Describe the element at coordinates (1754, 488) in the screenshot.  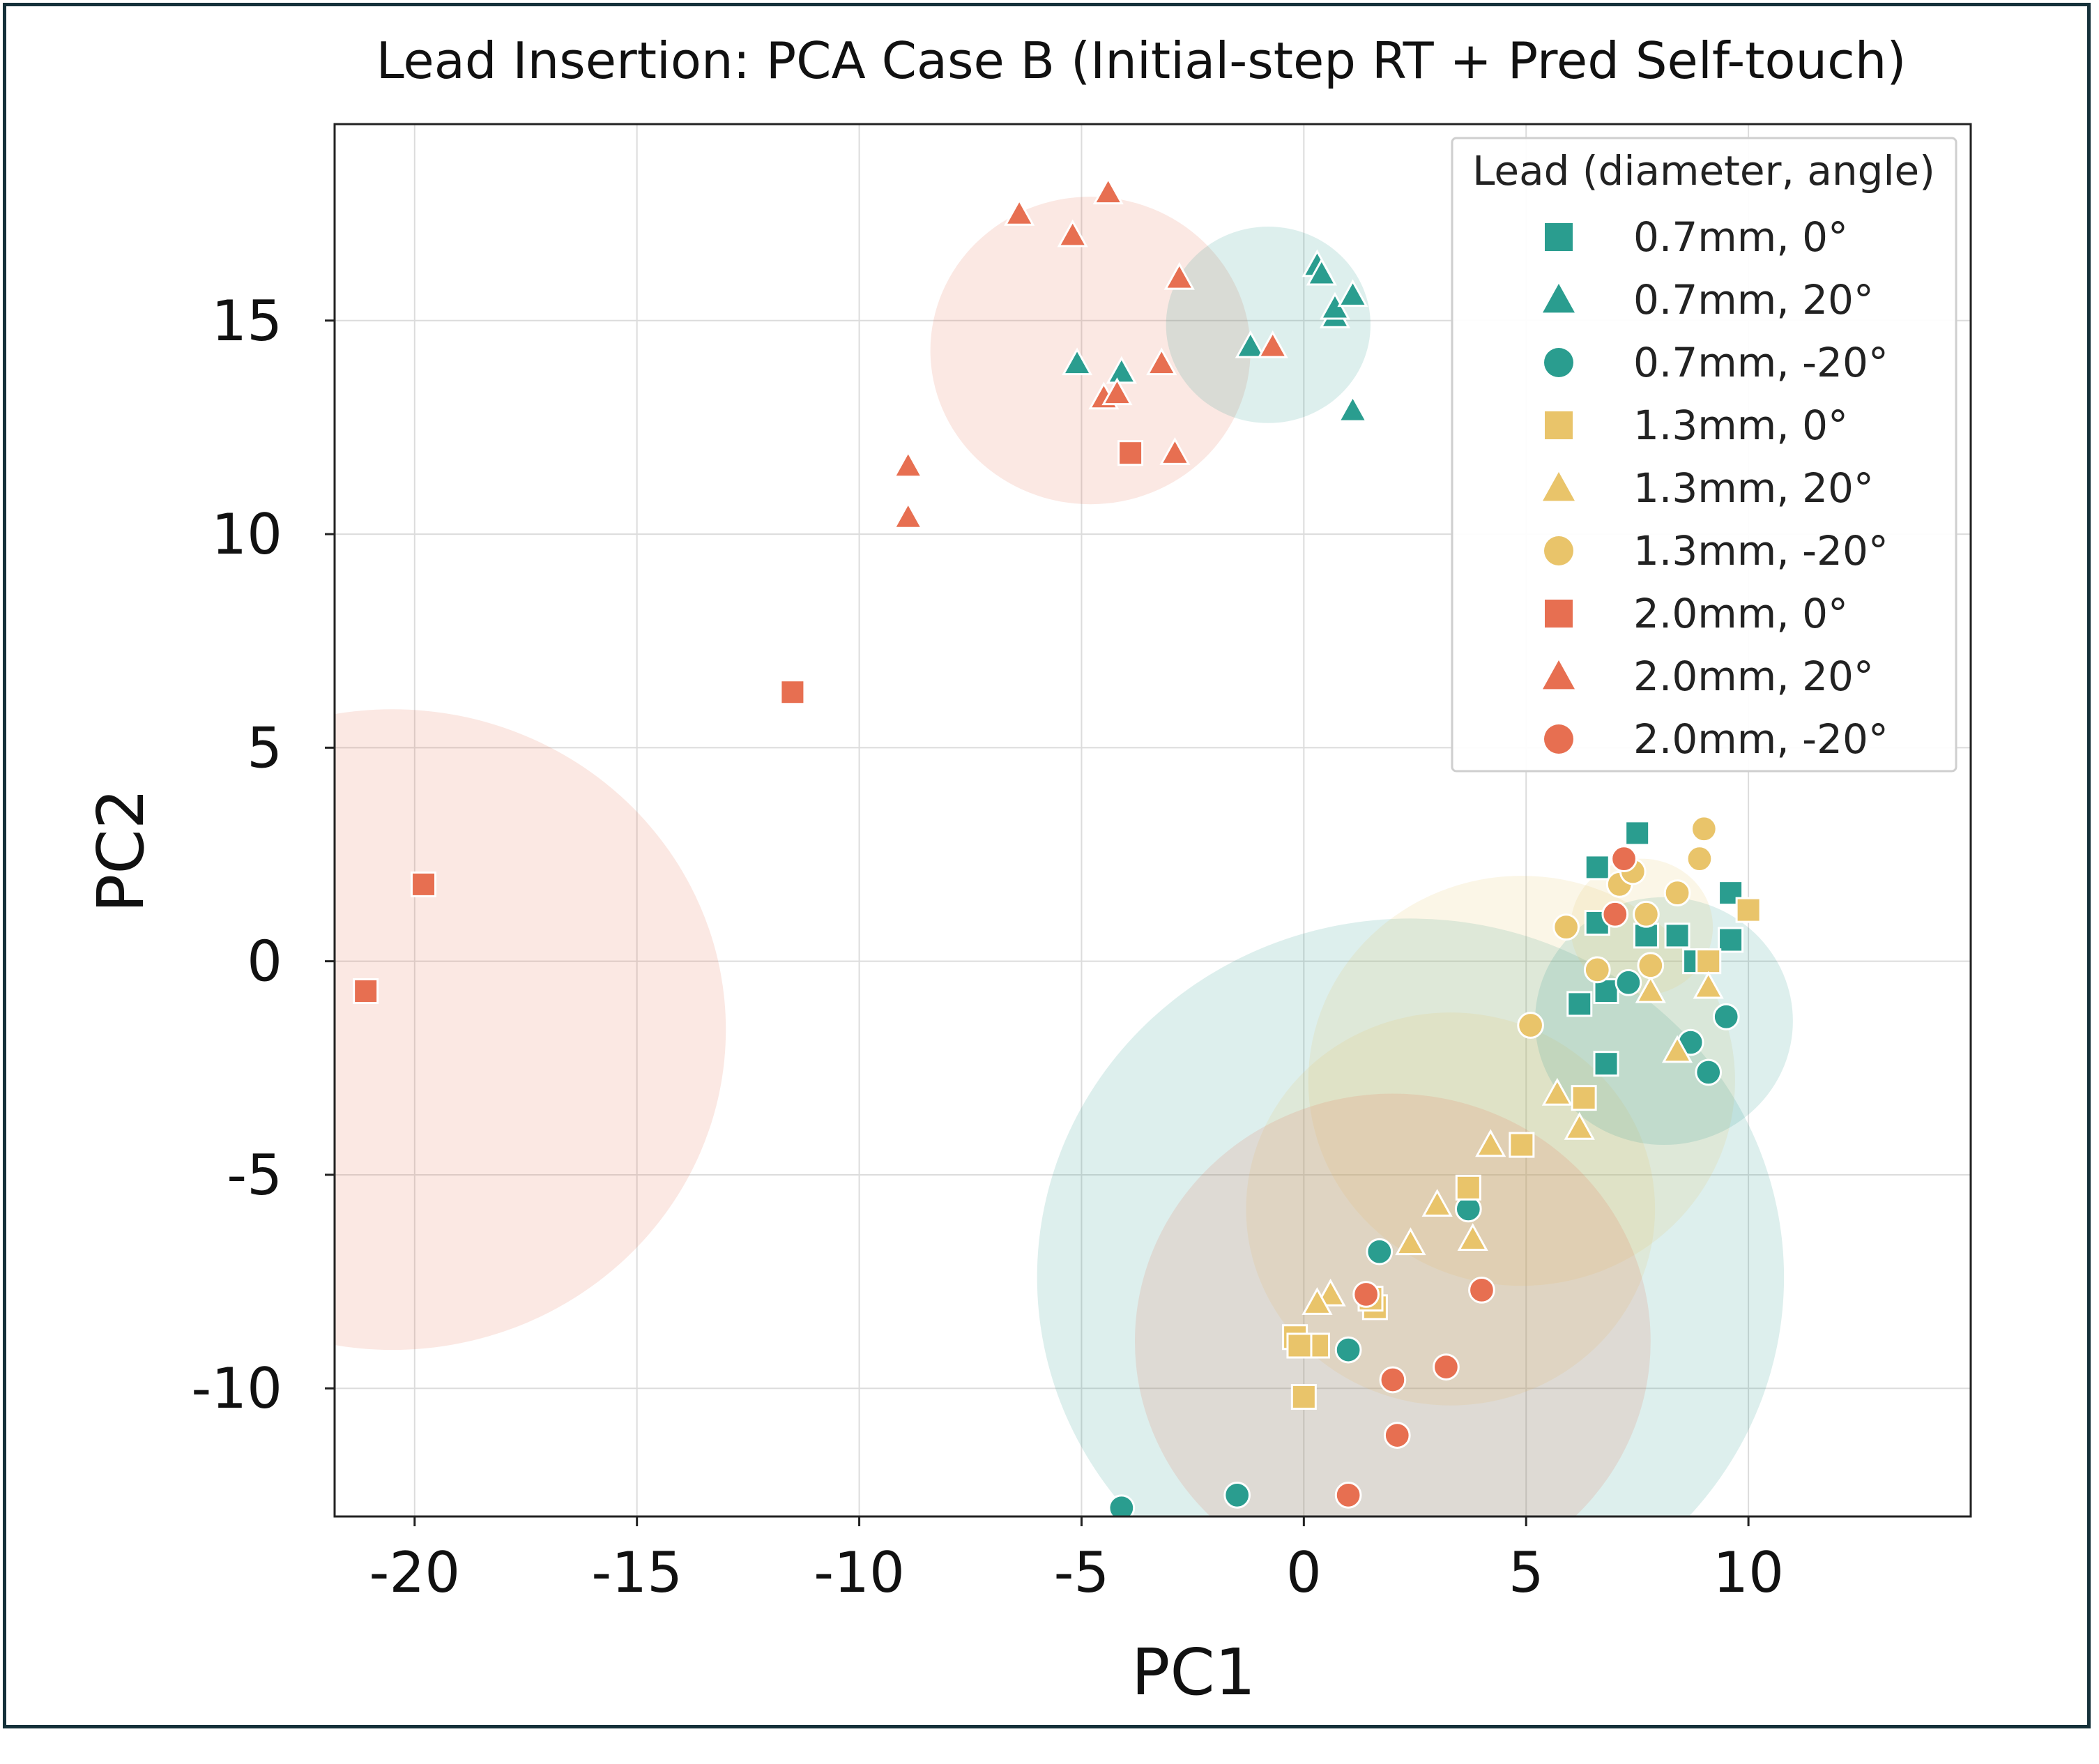
I see `legend-label-1p3mm-20deg: 1.3mm, 20°` at that location.